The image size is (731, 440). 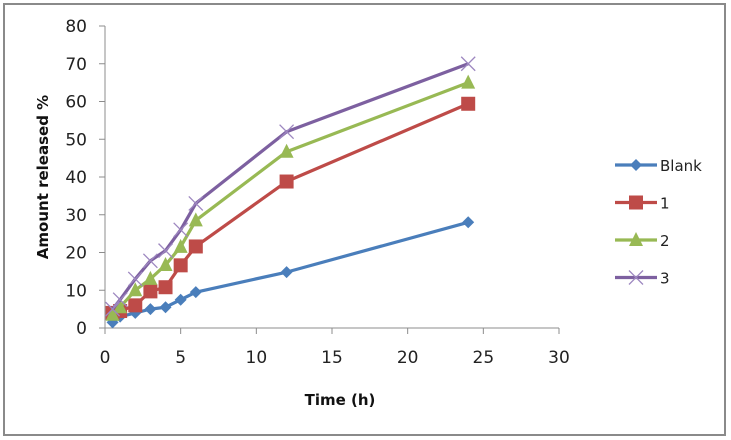 I want to click on y-tick-label: 50, so click(x=76, y=140).